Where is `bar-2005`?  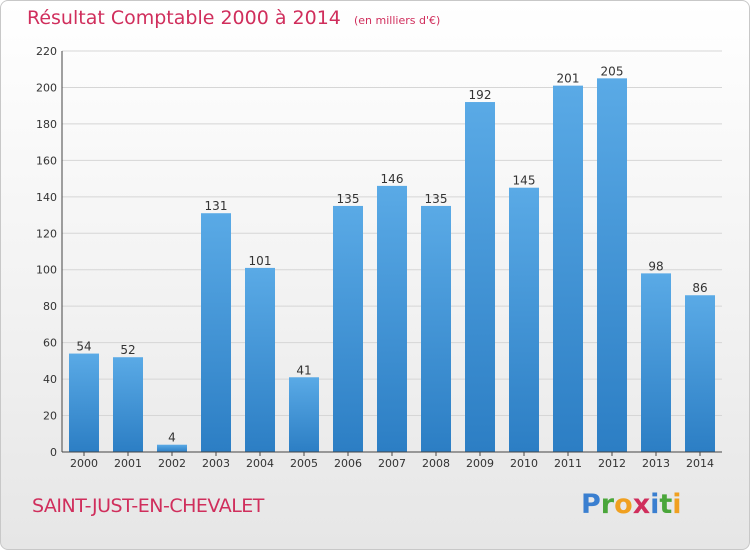 bar-2005 is located at coordinates (304, 414).